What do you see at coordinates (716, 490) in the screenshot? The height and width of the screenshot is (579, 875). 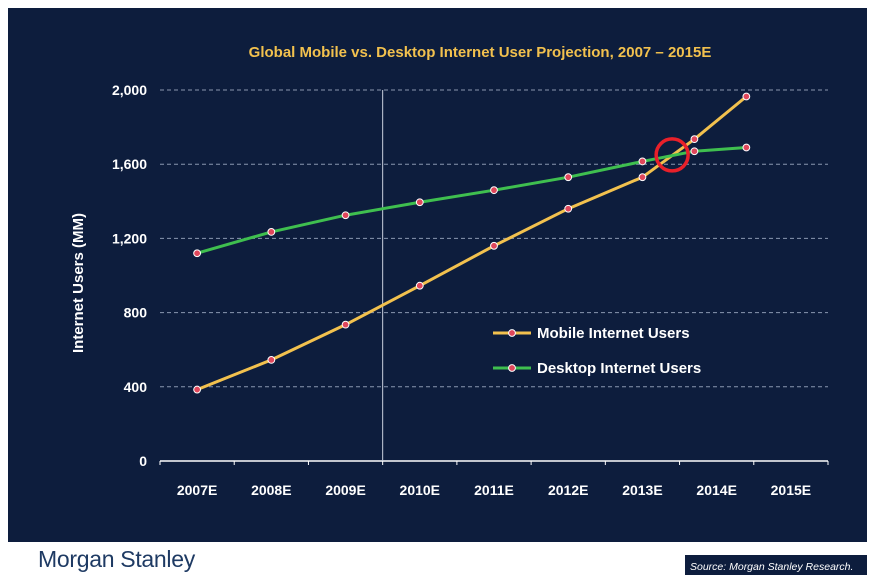 I see `x-tick-label: 2014E` at bounding box center [716, 490].